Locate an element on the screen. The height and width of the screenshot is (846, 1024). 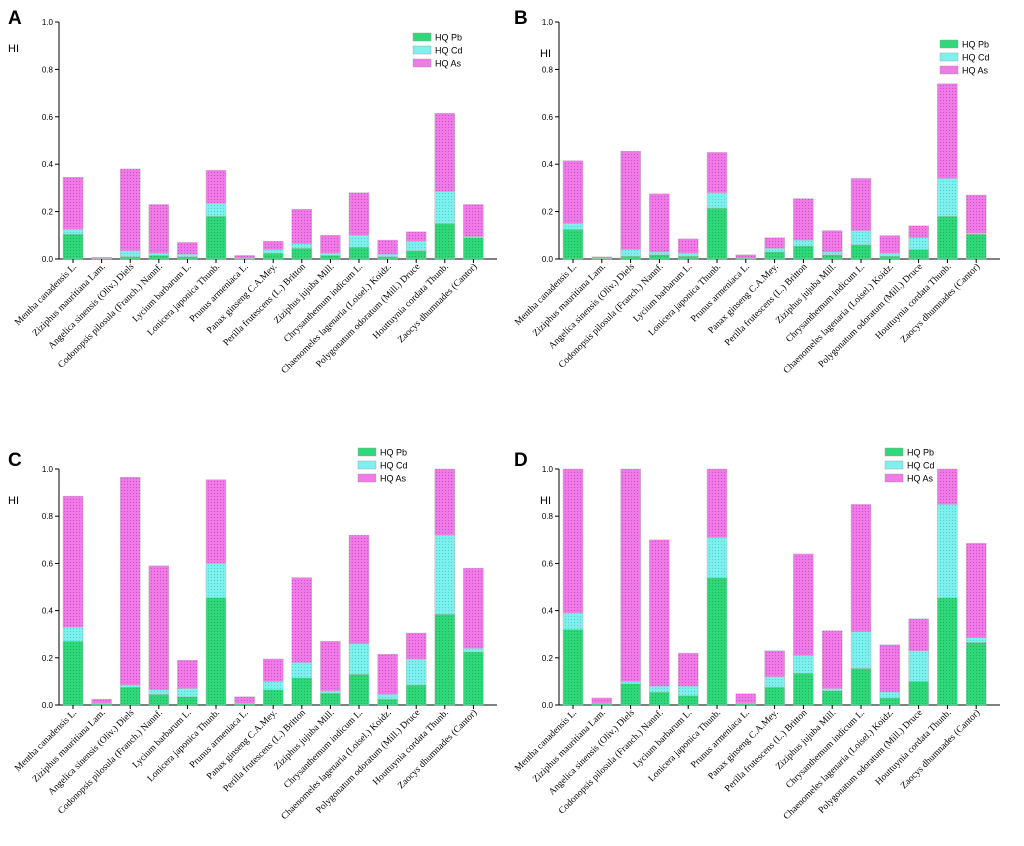
y-tick-label: 0.6 is located at coordinates (48, 563).